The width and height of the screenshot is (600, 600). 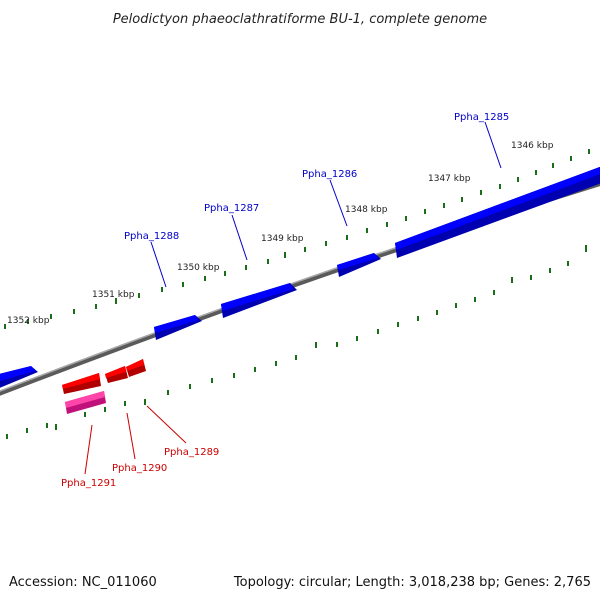 I want to click on label-ppha-1290: Ppha_1290, so click(x=139, y=468).